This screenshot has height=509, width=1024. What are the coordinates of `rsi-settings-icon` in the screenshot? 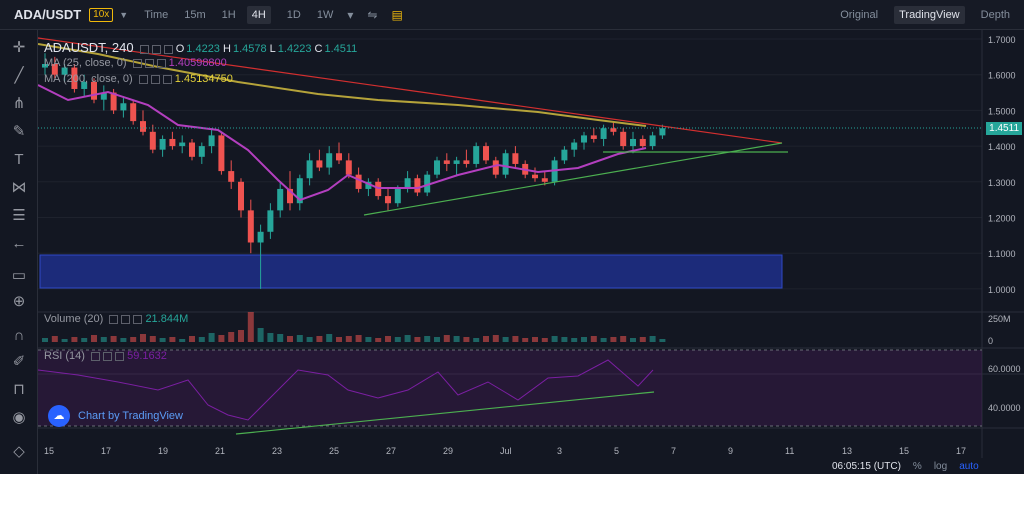 It's located at (108, 356).